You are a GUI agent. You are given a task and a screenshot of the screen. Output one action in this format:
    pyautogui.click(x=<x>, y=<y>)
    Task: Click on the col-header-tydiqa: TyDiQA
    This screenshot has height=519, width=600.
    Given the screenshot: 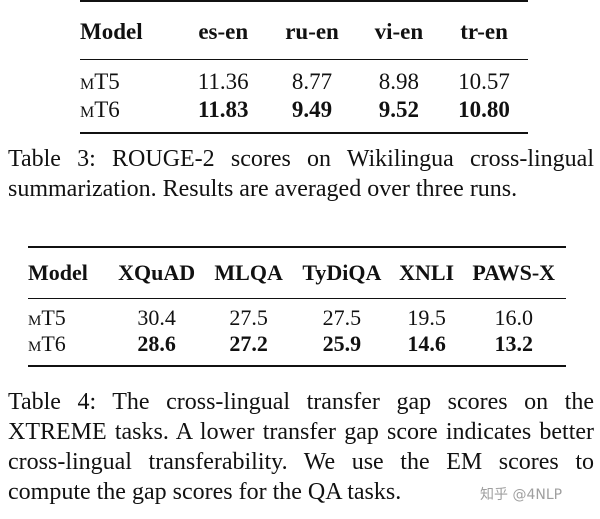 What is the action you would take?
    pyautogui.click(x=342, y=272)
    